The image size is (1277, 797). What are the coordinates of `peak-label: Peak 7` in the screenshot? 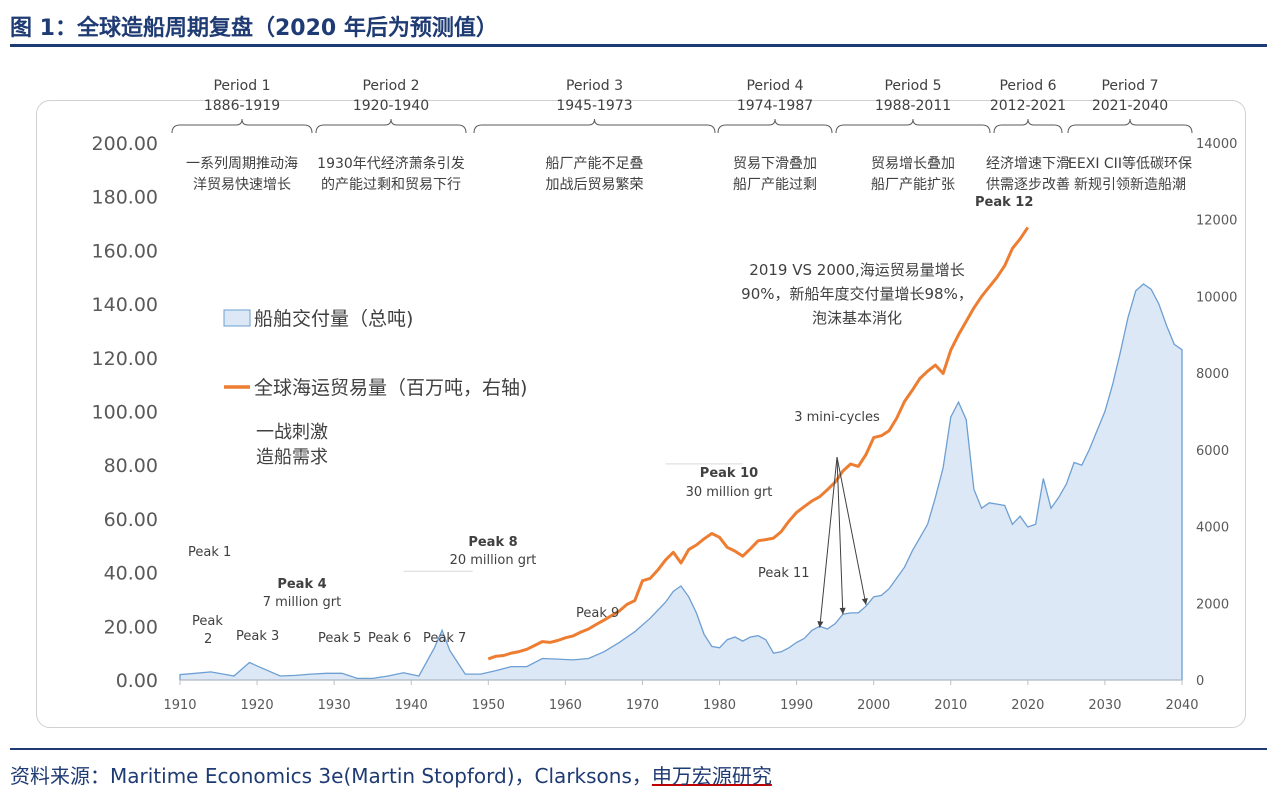 It's located at (444, 638).